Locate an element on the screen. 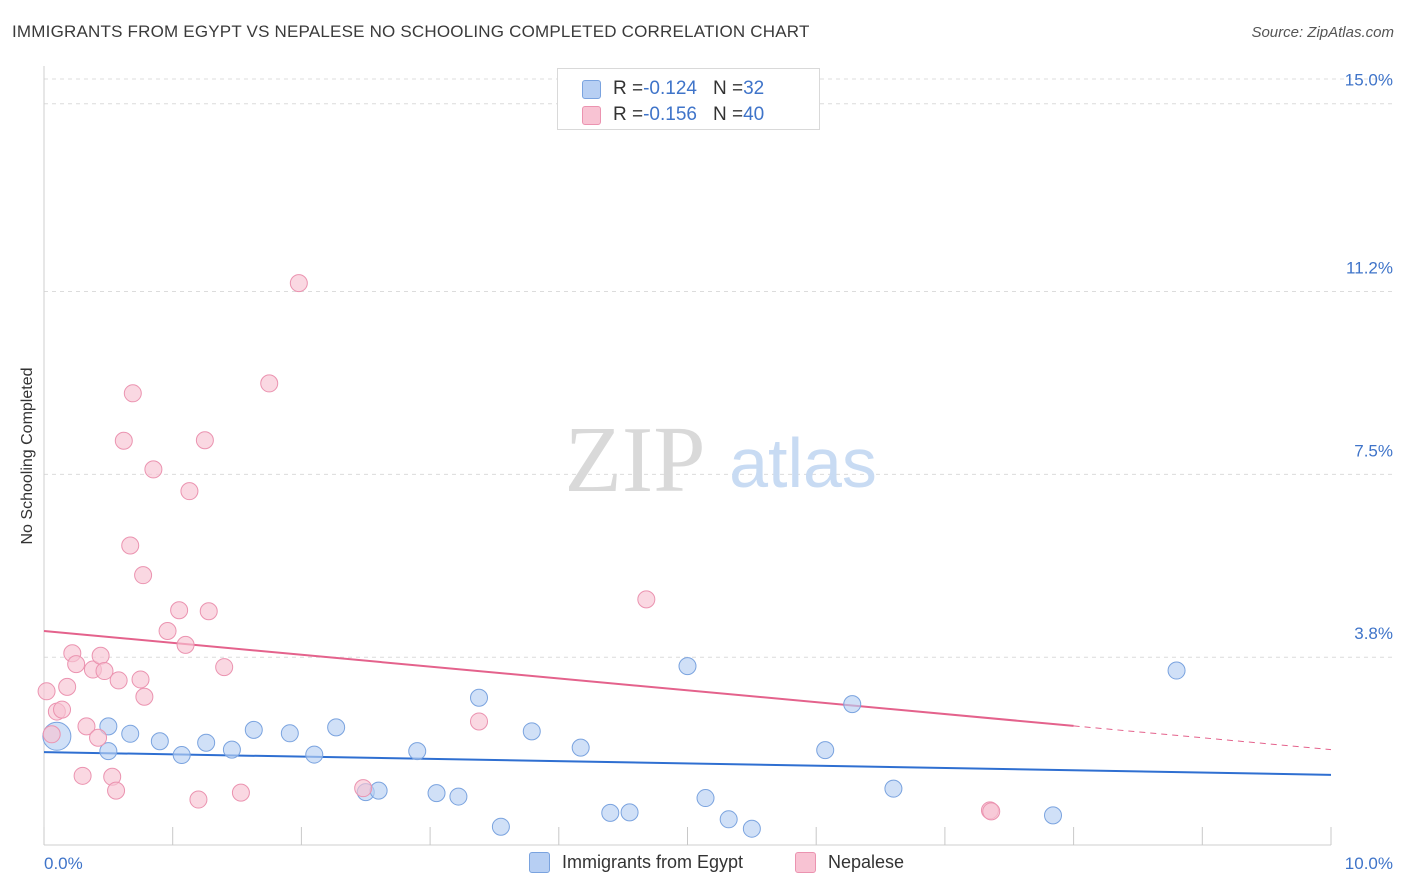 The image size is (1406, 892). egypt-swatch is located at coordinates (591, 89).